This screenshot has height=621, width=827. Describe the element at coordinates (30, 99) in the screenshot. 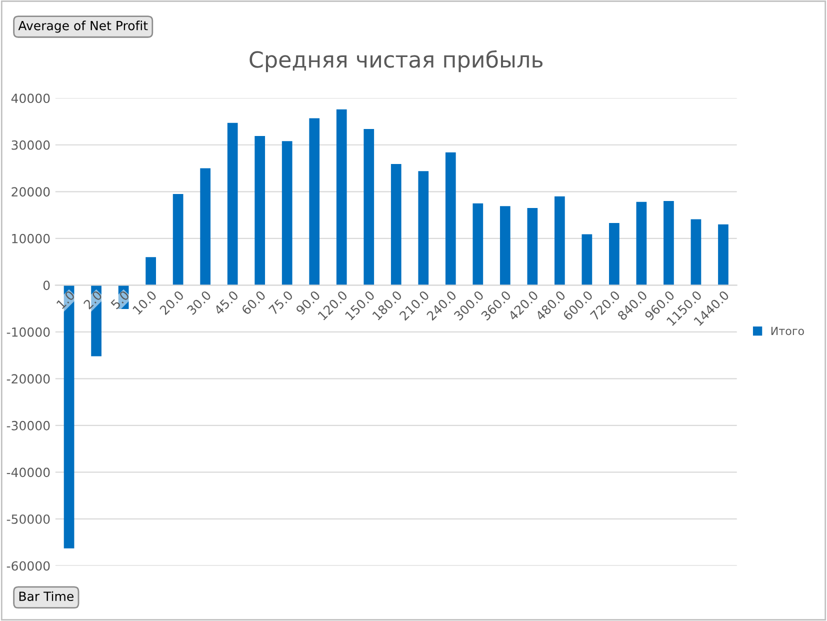

I see `y-tick-label: 40000` at that location.